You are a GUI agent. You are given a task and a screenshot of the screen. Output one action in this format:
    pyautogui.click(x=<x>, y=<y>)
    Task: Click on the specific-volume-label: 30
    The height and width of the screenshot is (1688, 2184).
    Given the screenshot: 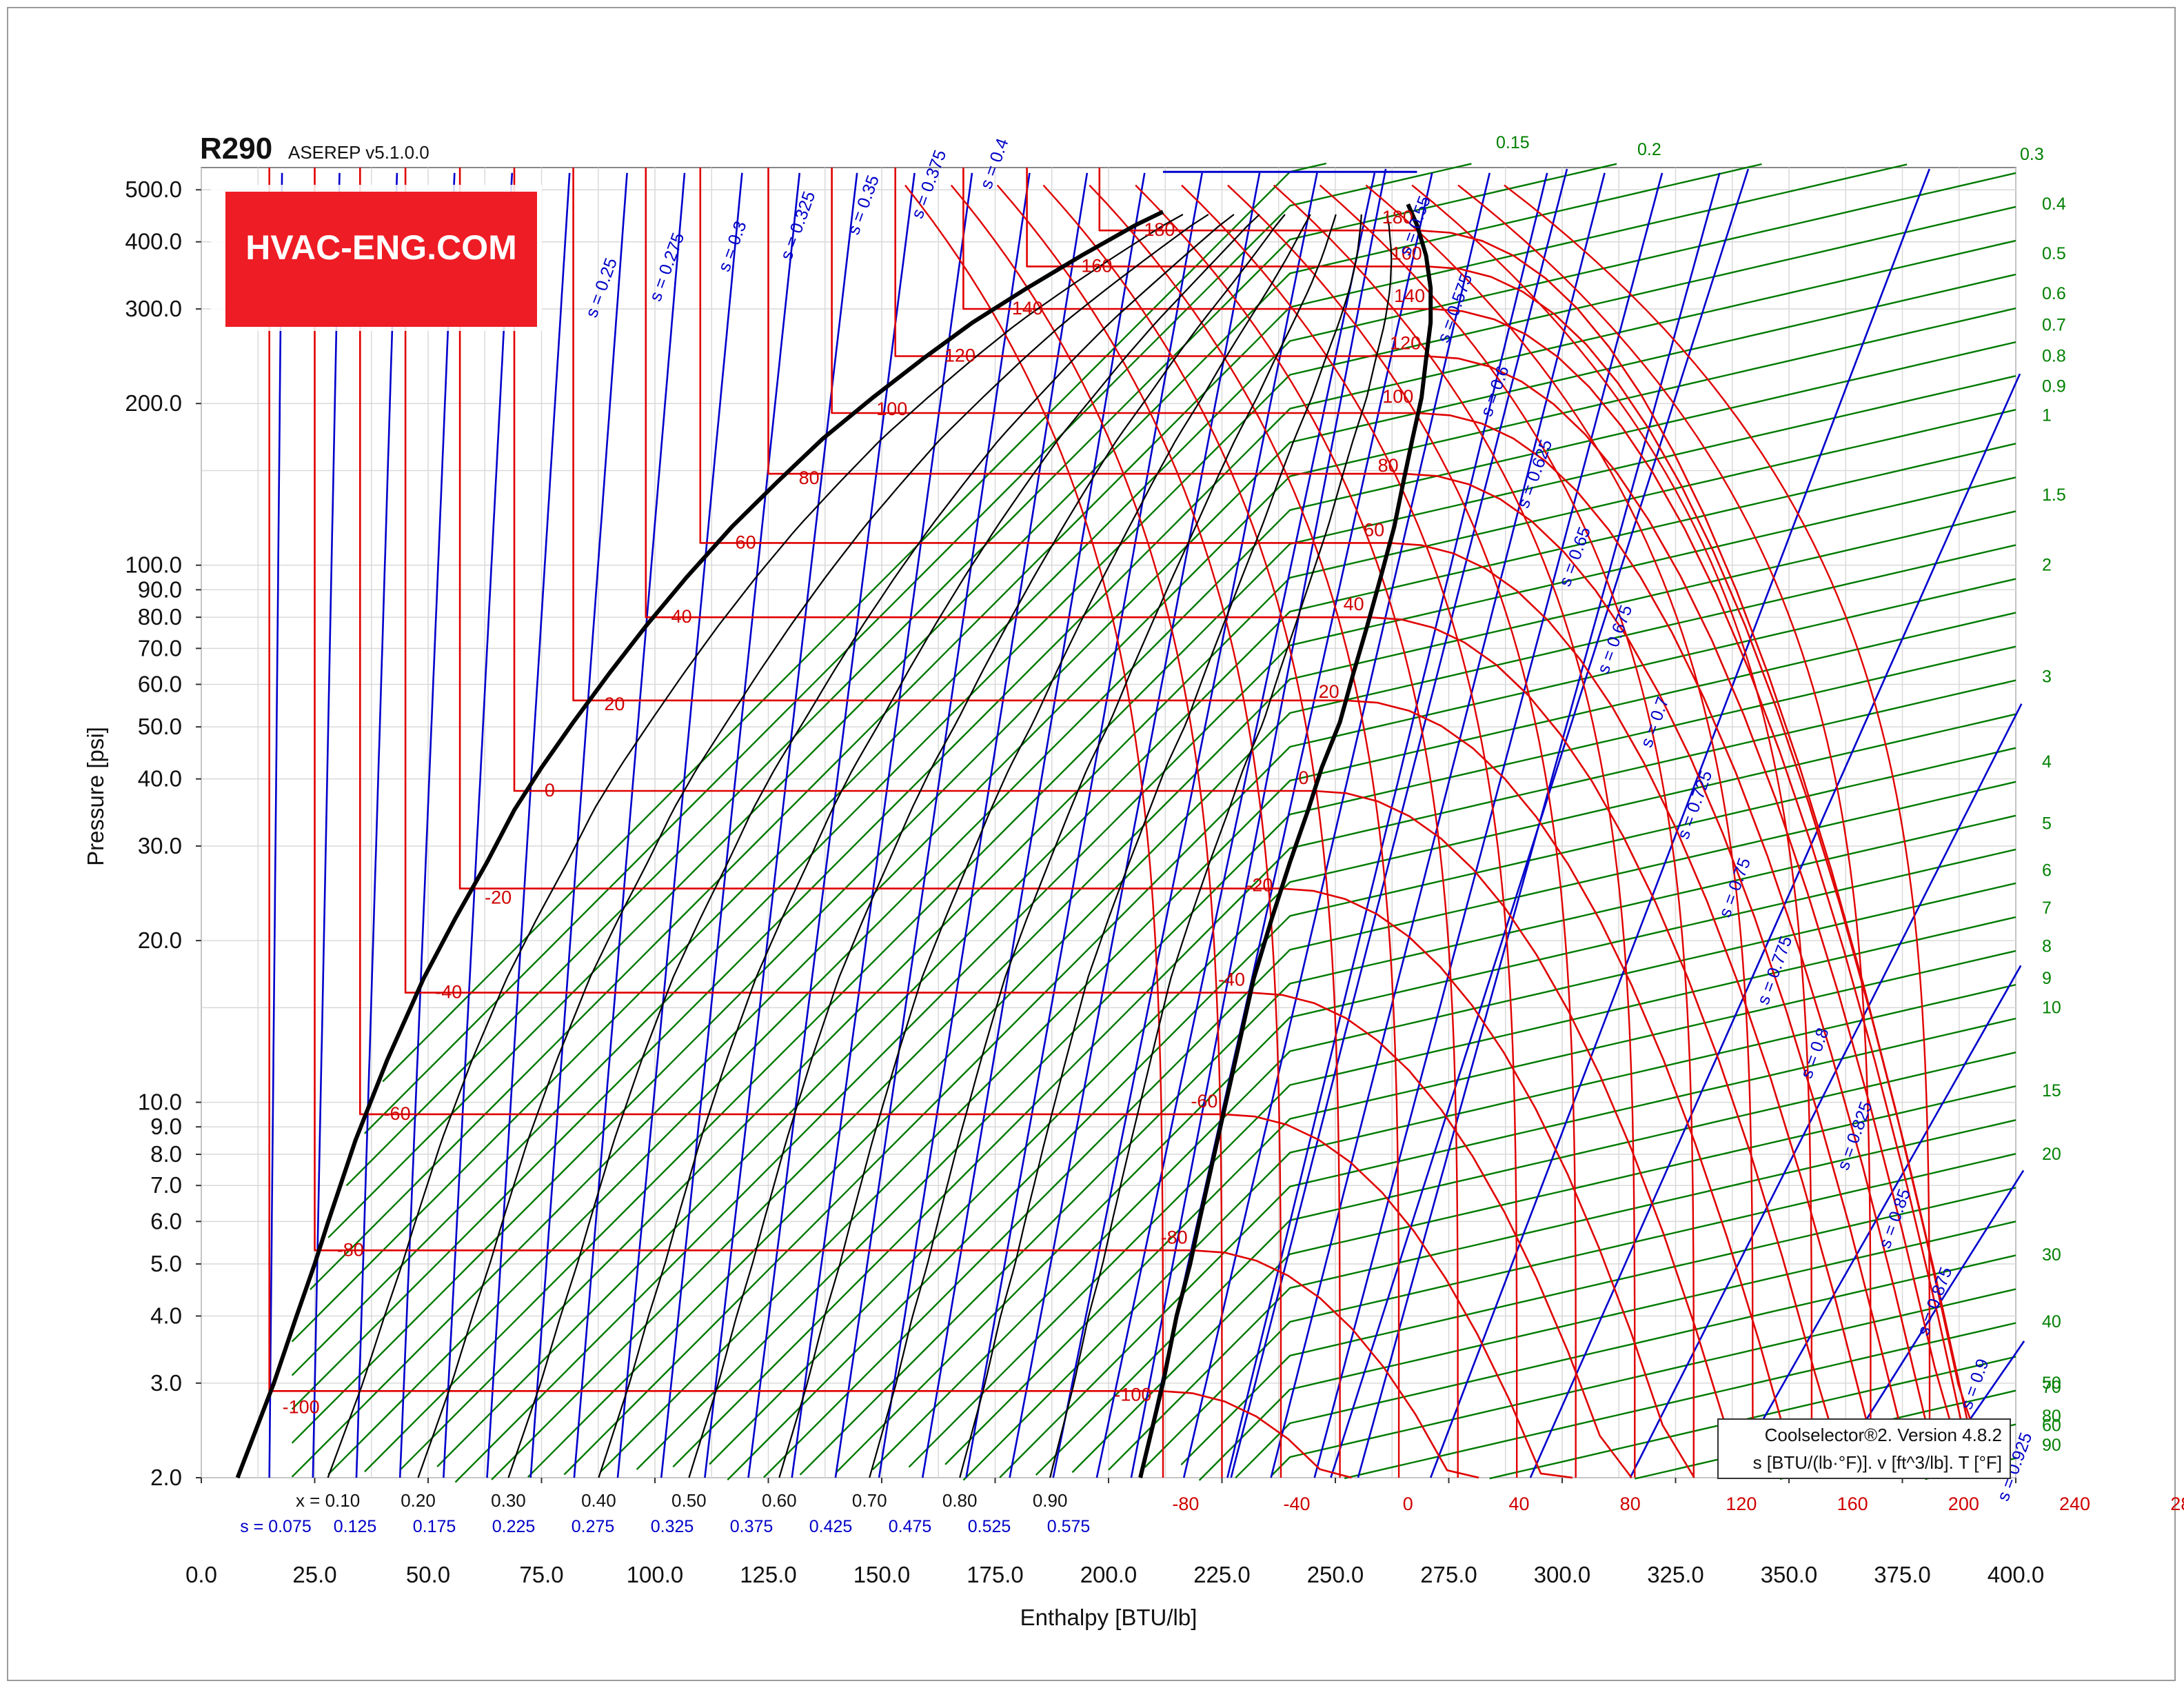 What is the action you would take?
    pyautogui.click(x=2051, y=1255)
    